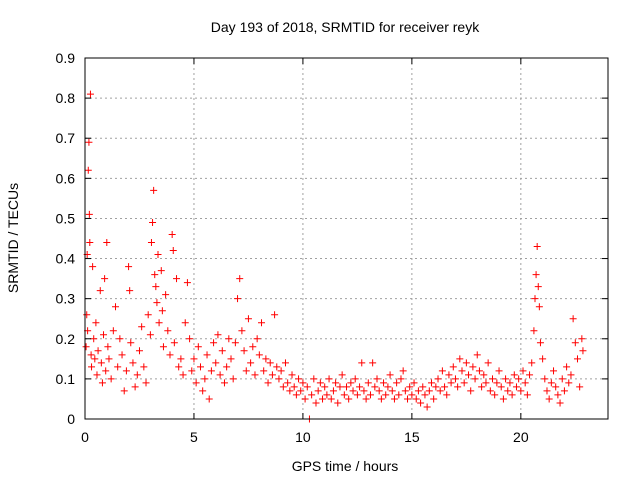 This screenshot has height=480, width=640. Describe the element at coordinates (66, 138) in the screenshot. I see `y-tick-label: 0.7` at that location.